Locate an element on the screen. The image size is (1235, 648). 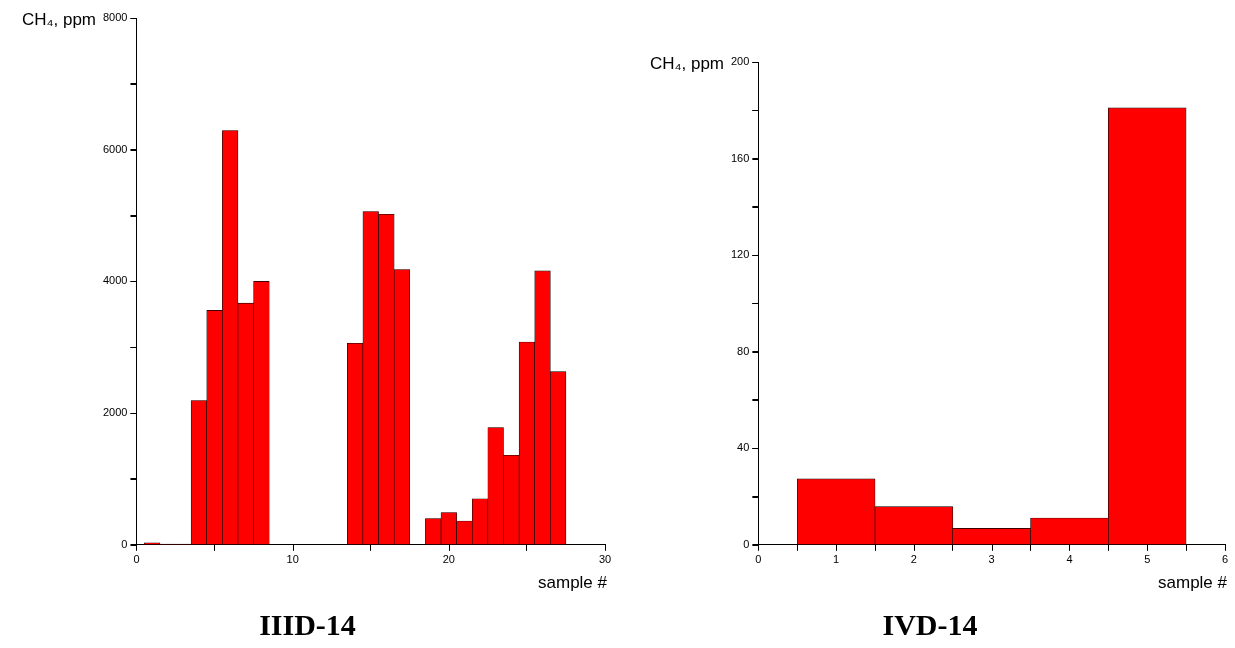
x-tick-label: 20 is located at coordinates (448, 559).